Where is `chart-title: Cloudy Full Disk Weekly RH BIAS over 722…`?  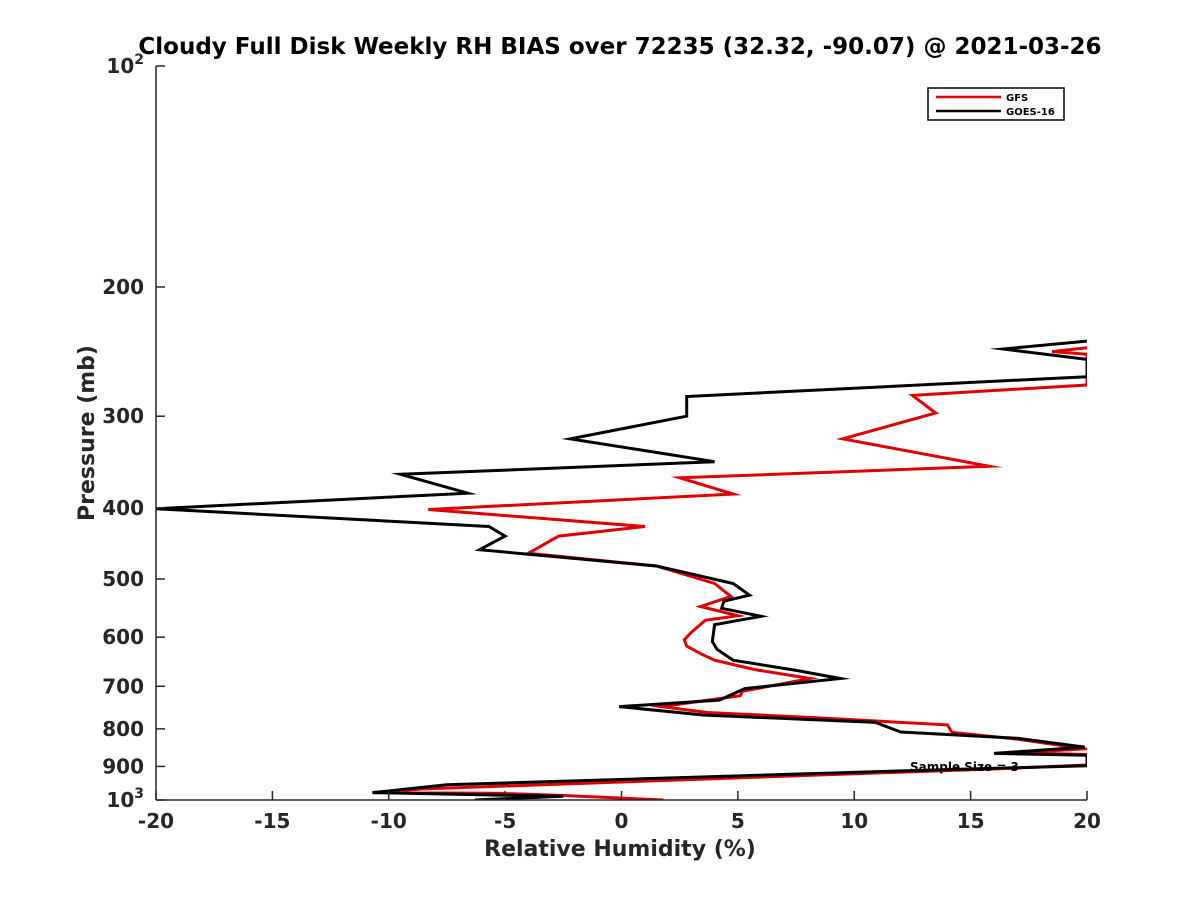 chart-title: Cloudy Full Disk Weekly RH BIAS over 722… is located at coordinates (619, 47).